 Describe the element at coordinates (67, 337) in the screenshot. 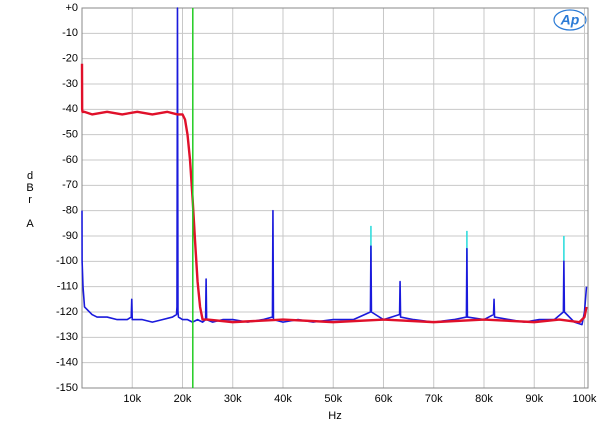

I see `y-tick-label: -130` at that location.